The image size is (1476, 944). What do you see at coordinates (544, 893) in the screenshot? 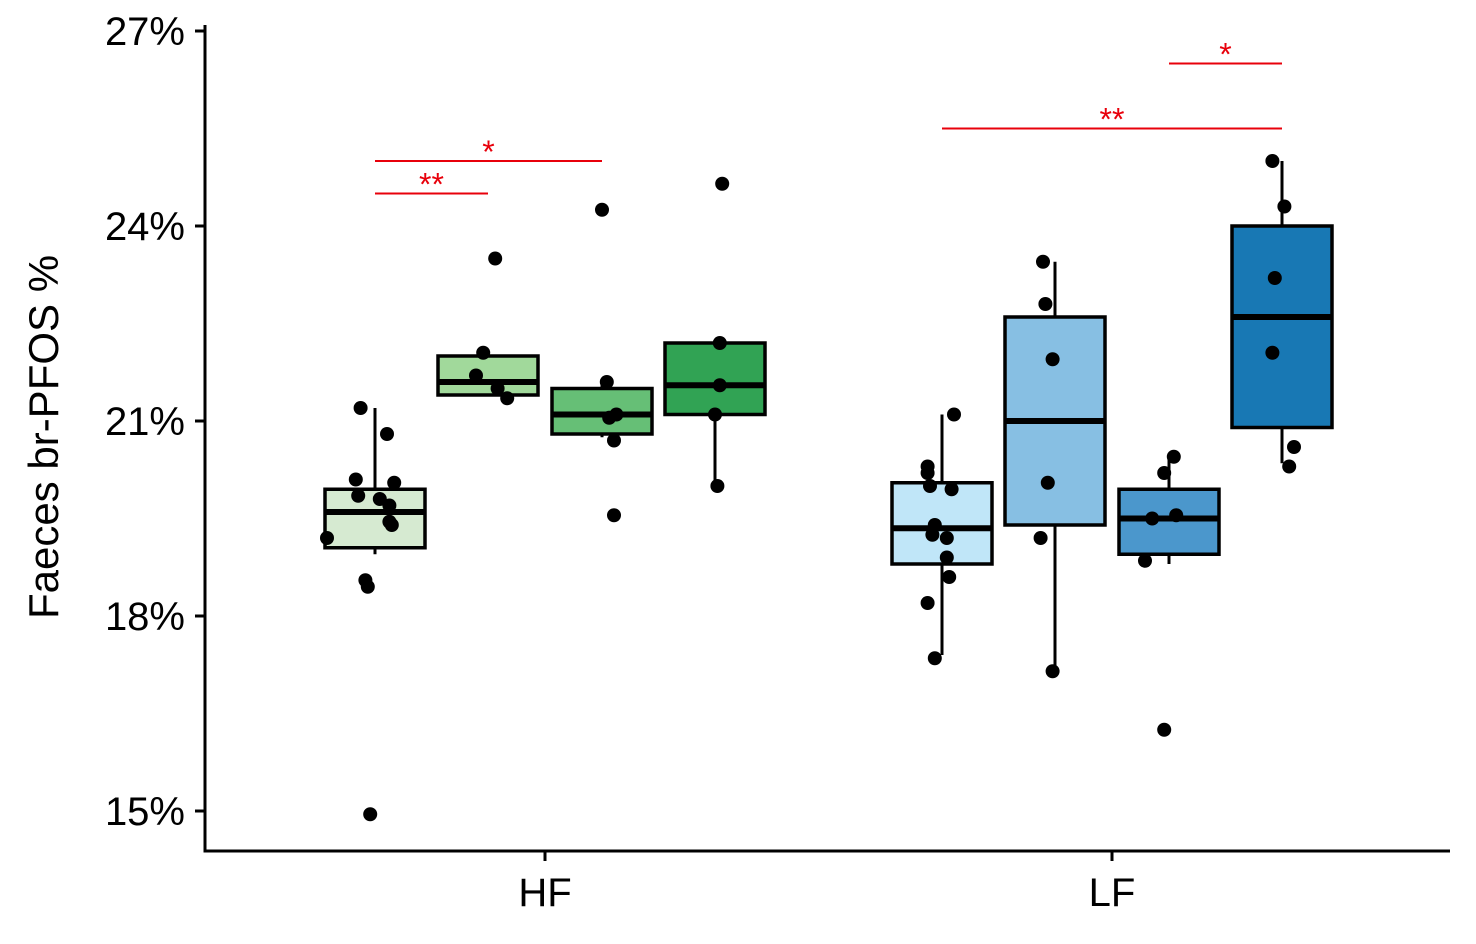
I see `x-tick-label: HF` at bounding box center [544, 893].